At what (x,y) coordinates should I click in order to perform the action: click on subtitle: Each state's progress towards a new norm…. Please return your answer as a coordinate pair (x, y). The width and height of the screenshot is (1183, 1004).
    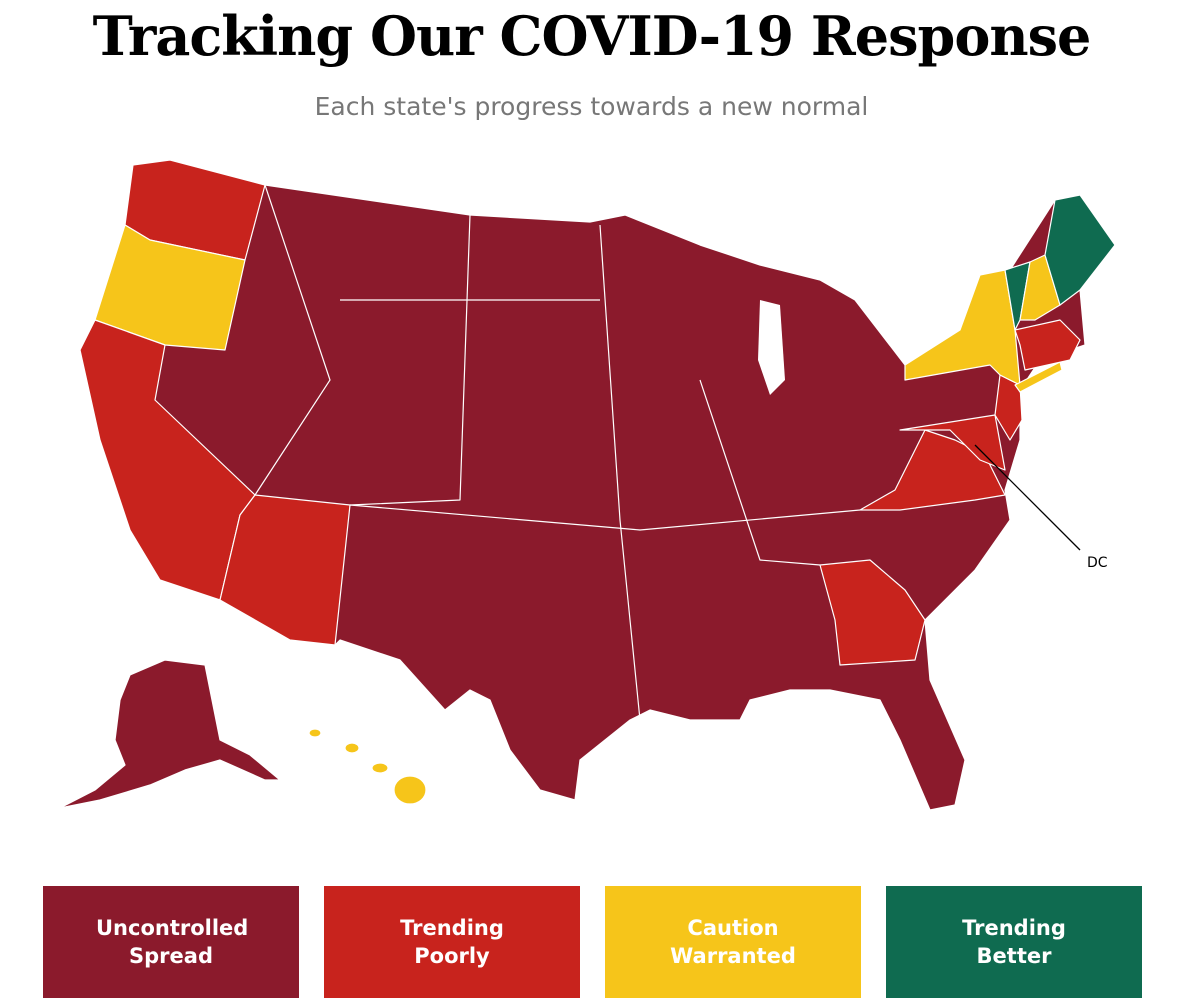
    Looking at the image, I should click on (591, 106).